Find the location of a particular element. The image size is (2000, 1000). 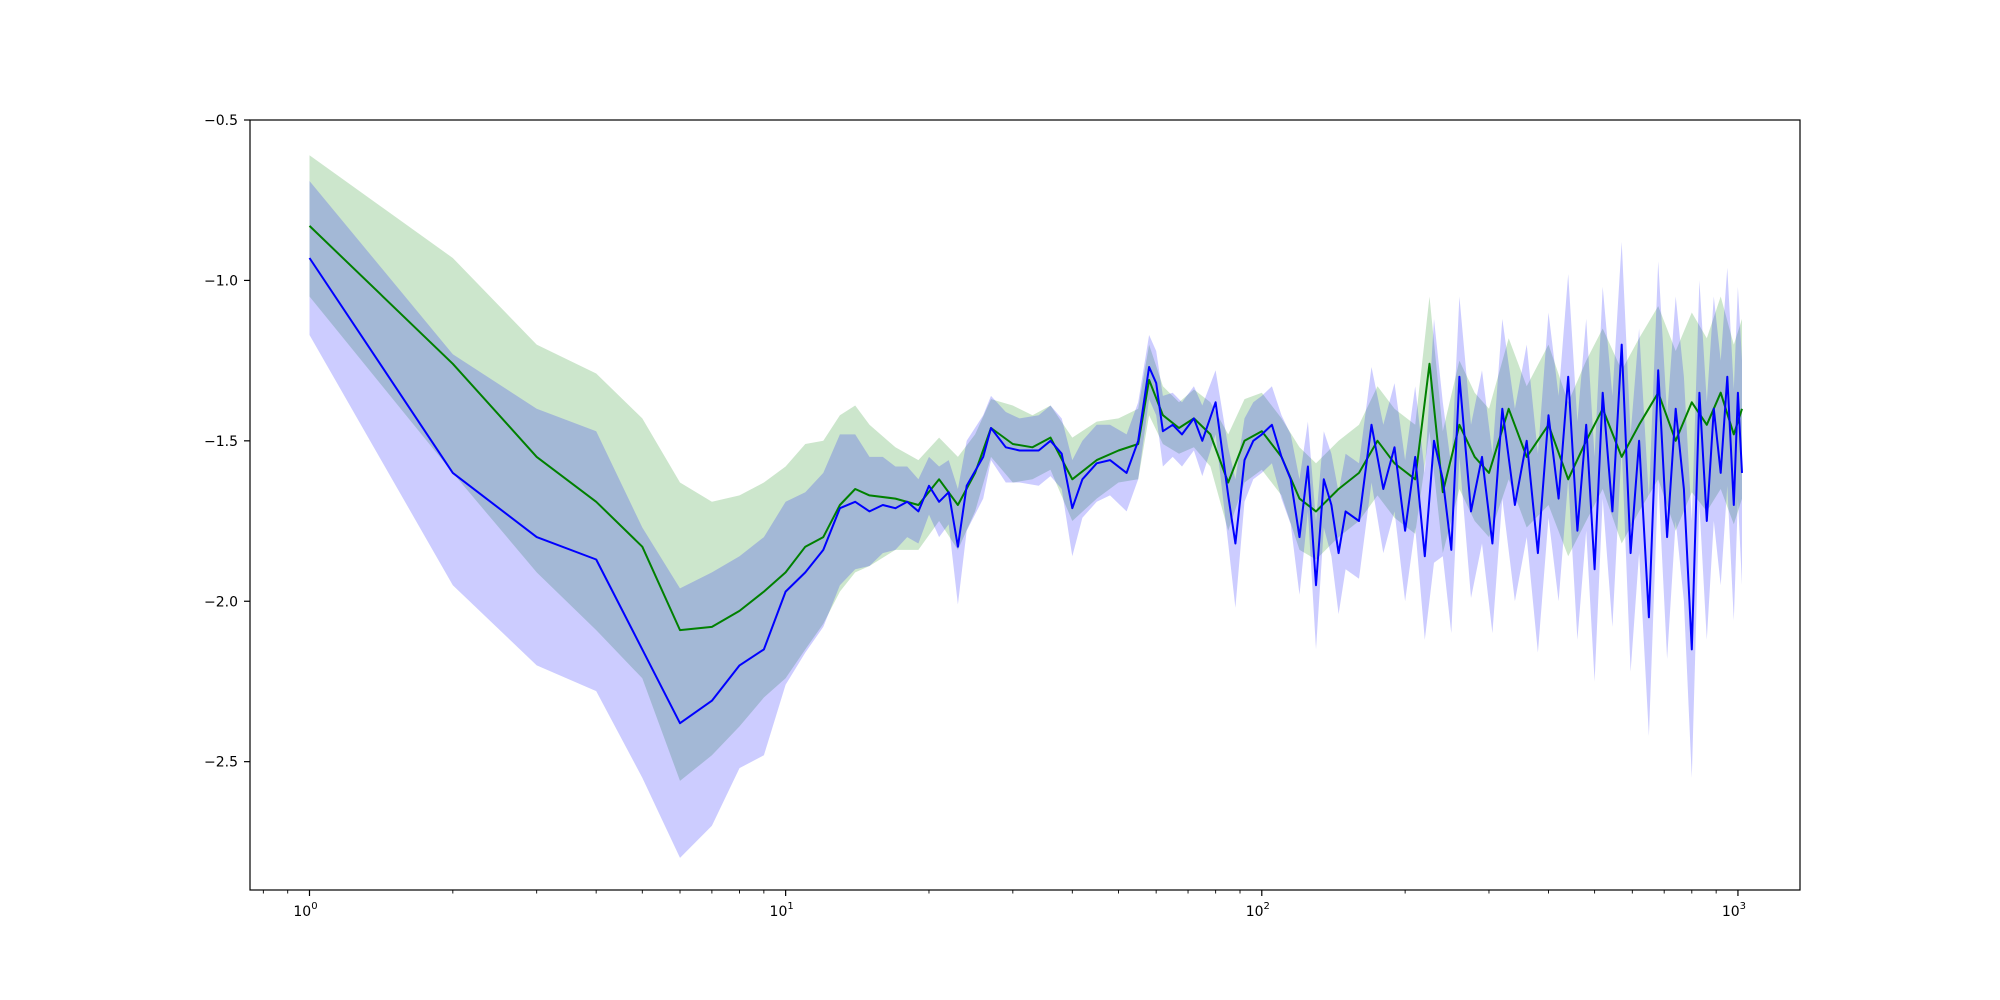

x-axis: 10⁰ 10¹ 10² 10³ is located at coordinates (1004, 905).